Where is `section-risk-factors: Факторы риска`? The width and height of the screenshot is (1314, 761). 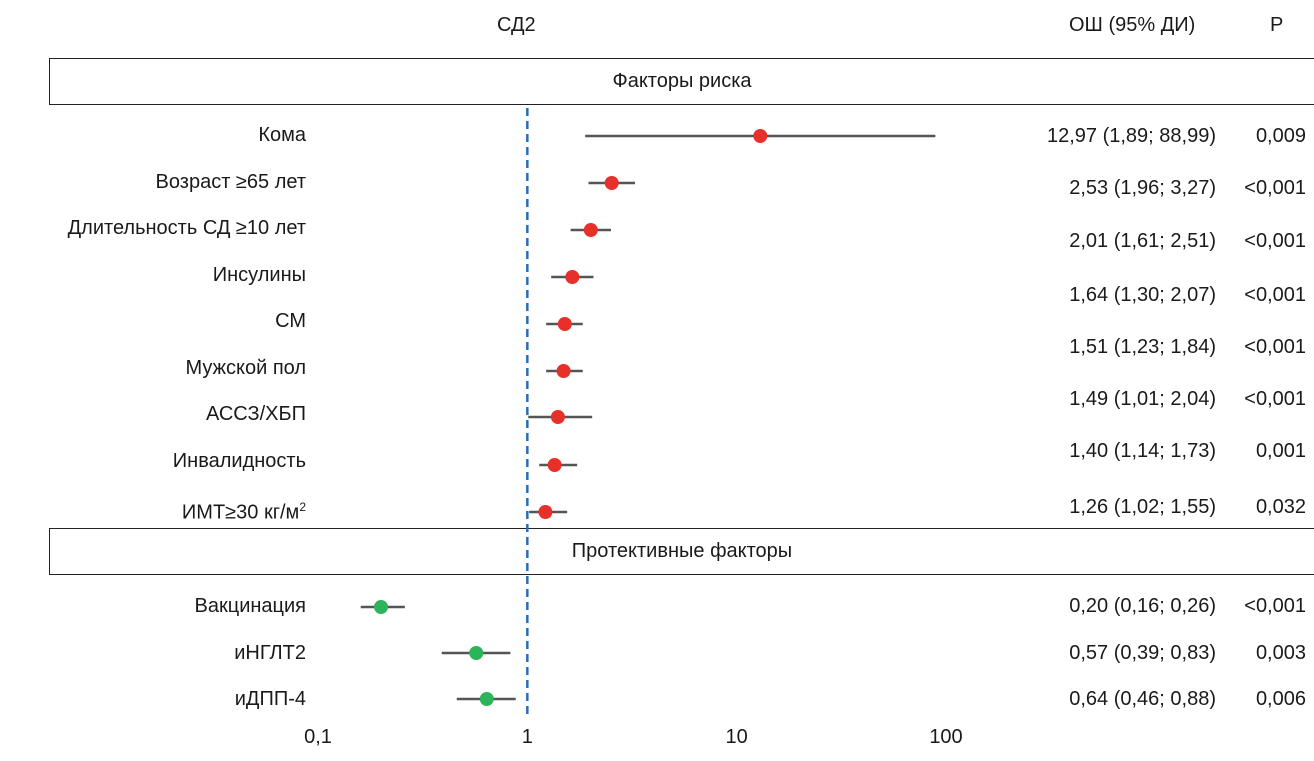 section-risk-factors: Факторы риска is located at coordinates (681, 81).